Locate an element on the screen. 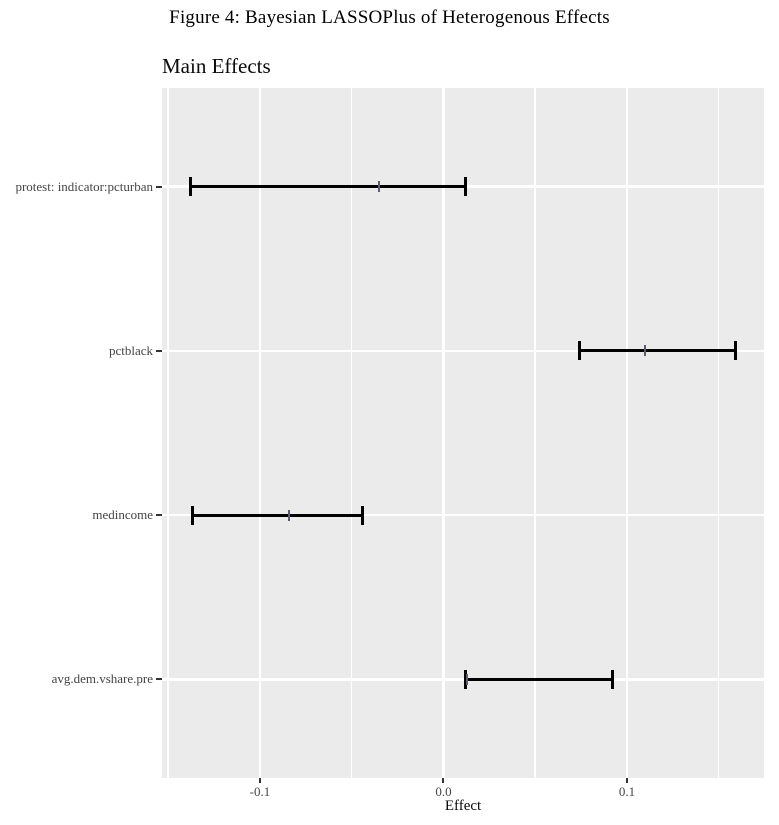  x-axis-tick-label: 0.1 is located at coordinates (627, 791).